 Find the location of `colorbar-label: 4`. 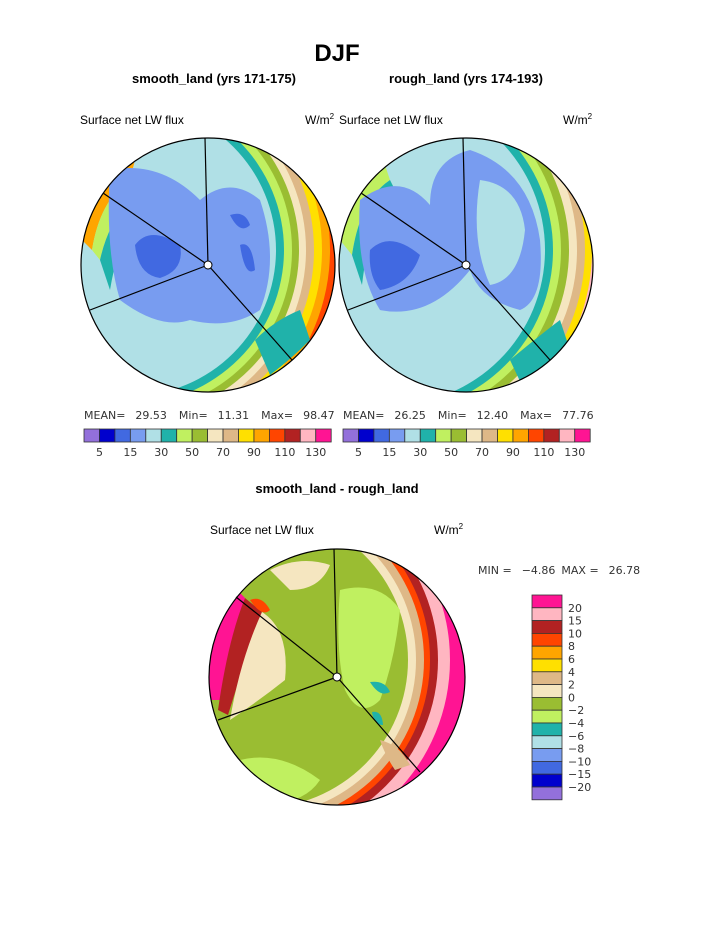

colorbar-label: 4 is located at coordinates (571, 672).